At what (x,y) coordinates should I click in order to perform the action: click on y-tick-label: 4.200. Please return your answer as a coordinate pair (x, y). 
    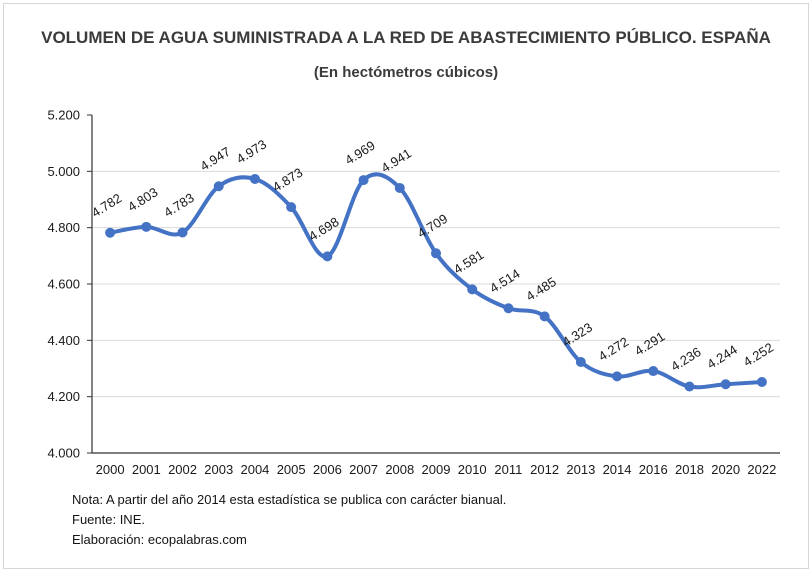
    Looking at the image, I should click on (63, 396).